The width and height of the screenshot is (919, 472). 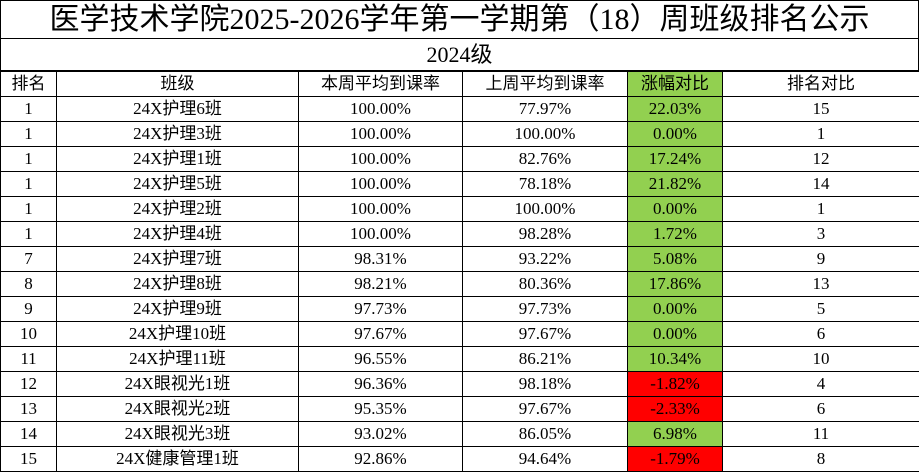 I want to click on cell-rank-compare: 15, so click(x=821, y=109).